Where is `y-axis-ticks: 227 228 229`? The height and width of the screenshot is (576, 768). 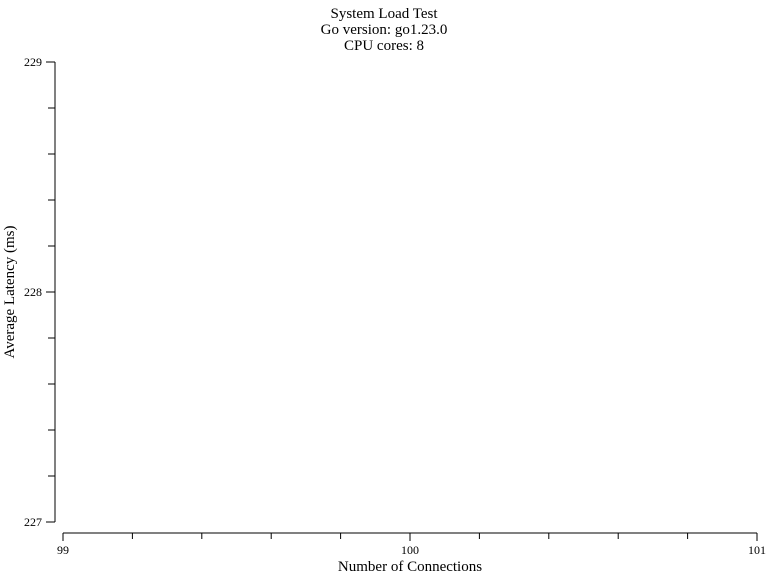 y-axis-ticks: 227 228 229 is located at coordinates (39, 292).